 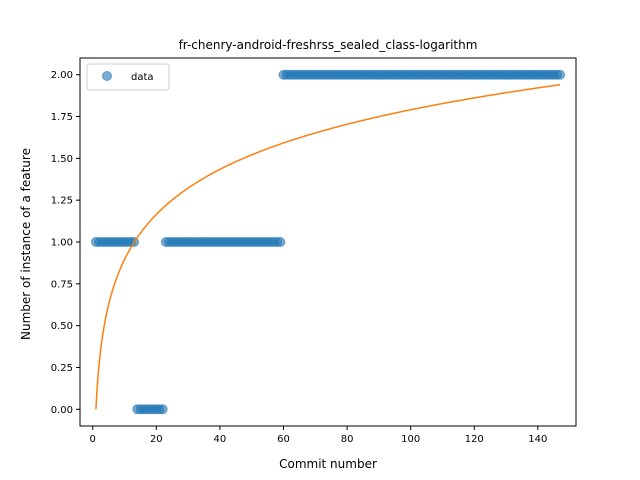 I want to click on legend-box, so click(x=128, y=77).